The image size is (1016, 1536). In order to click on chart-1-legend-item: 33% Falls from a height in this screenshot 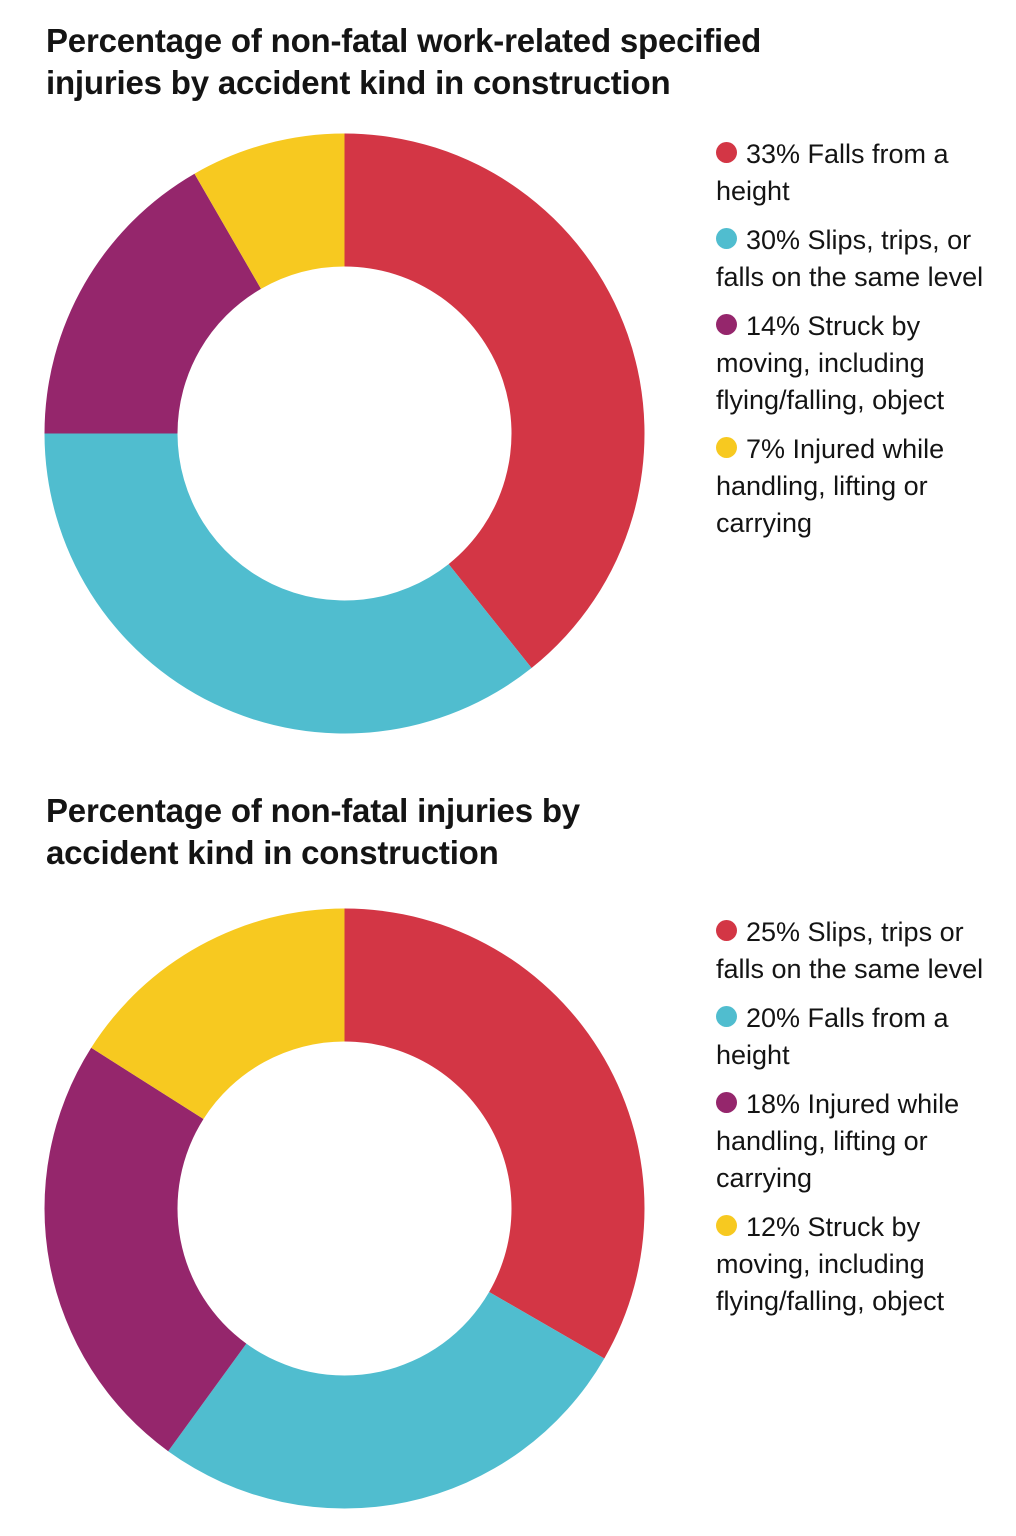, I will do `click(832, 172)`.